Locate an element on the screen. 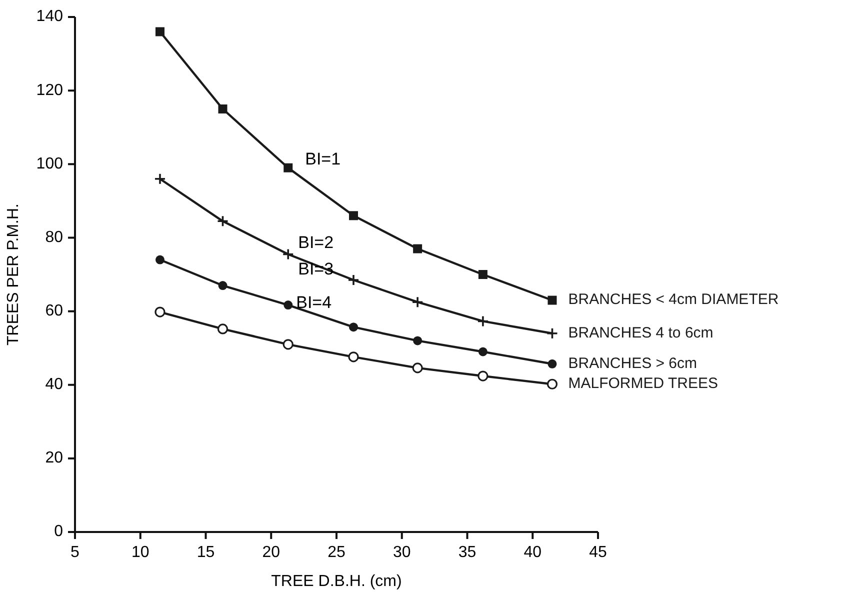  series-label: MALFORMED TREES is located at coordinates (643, 383).